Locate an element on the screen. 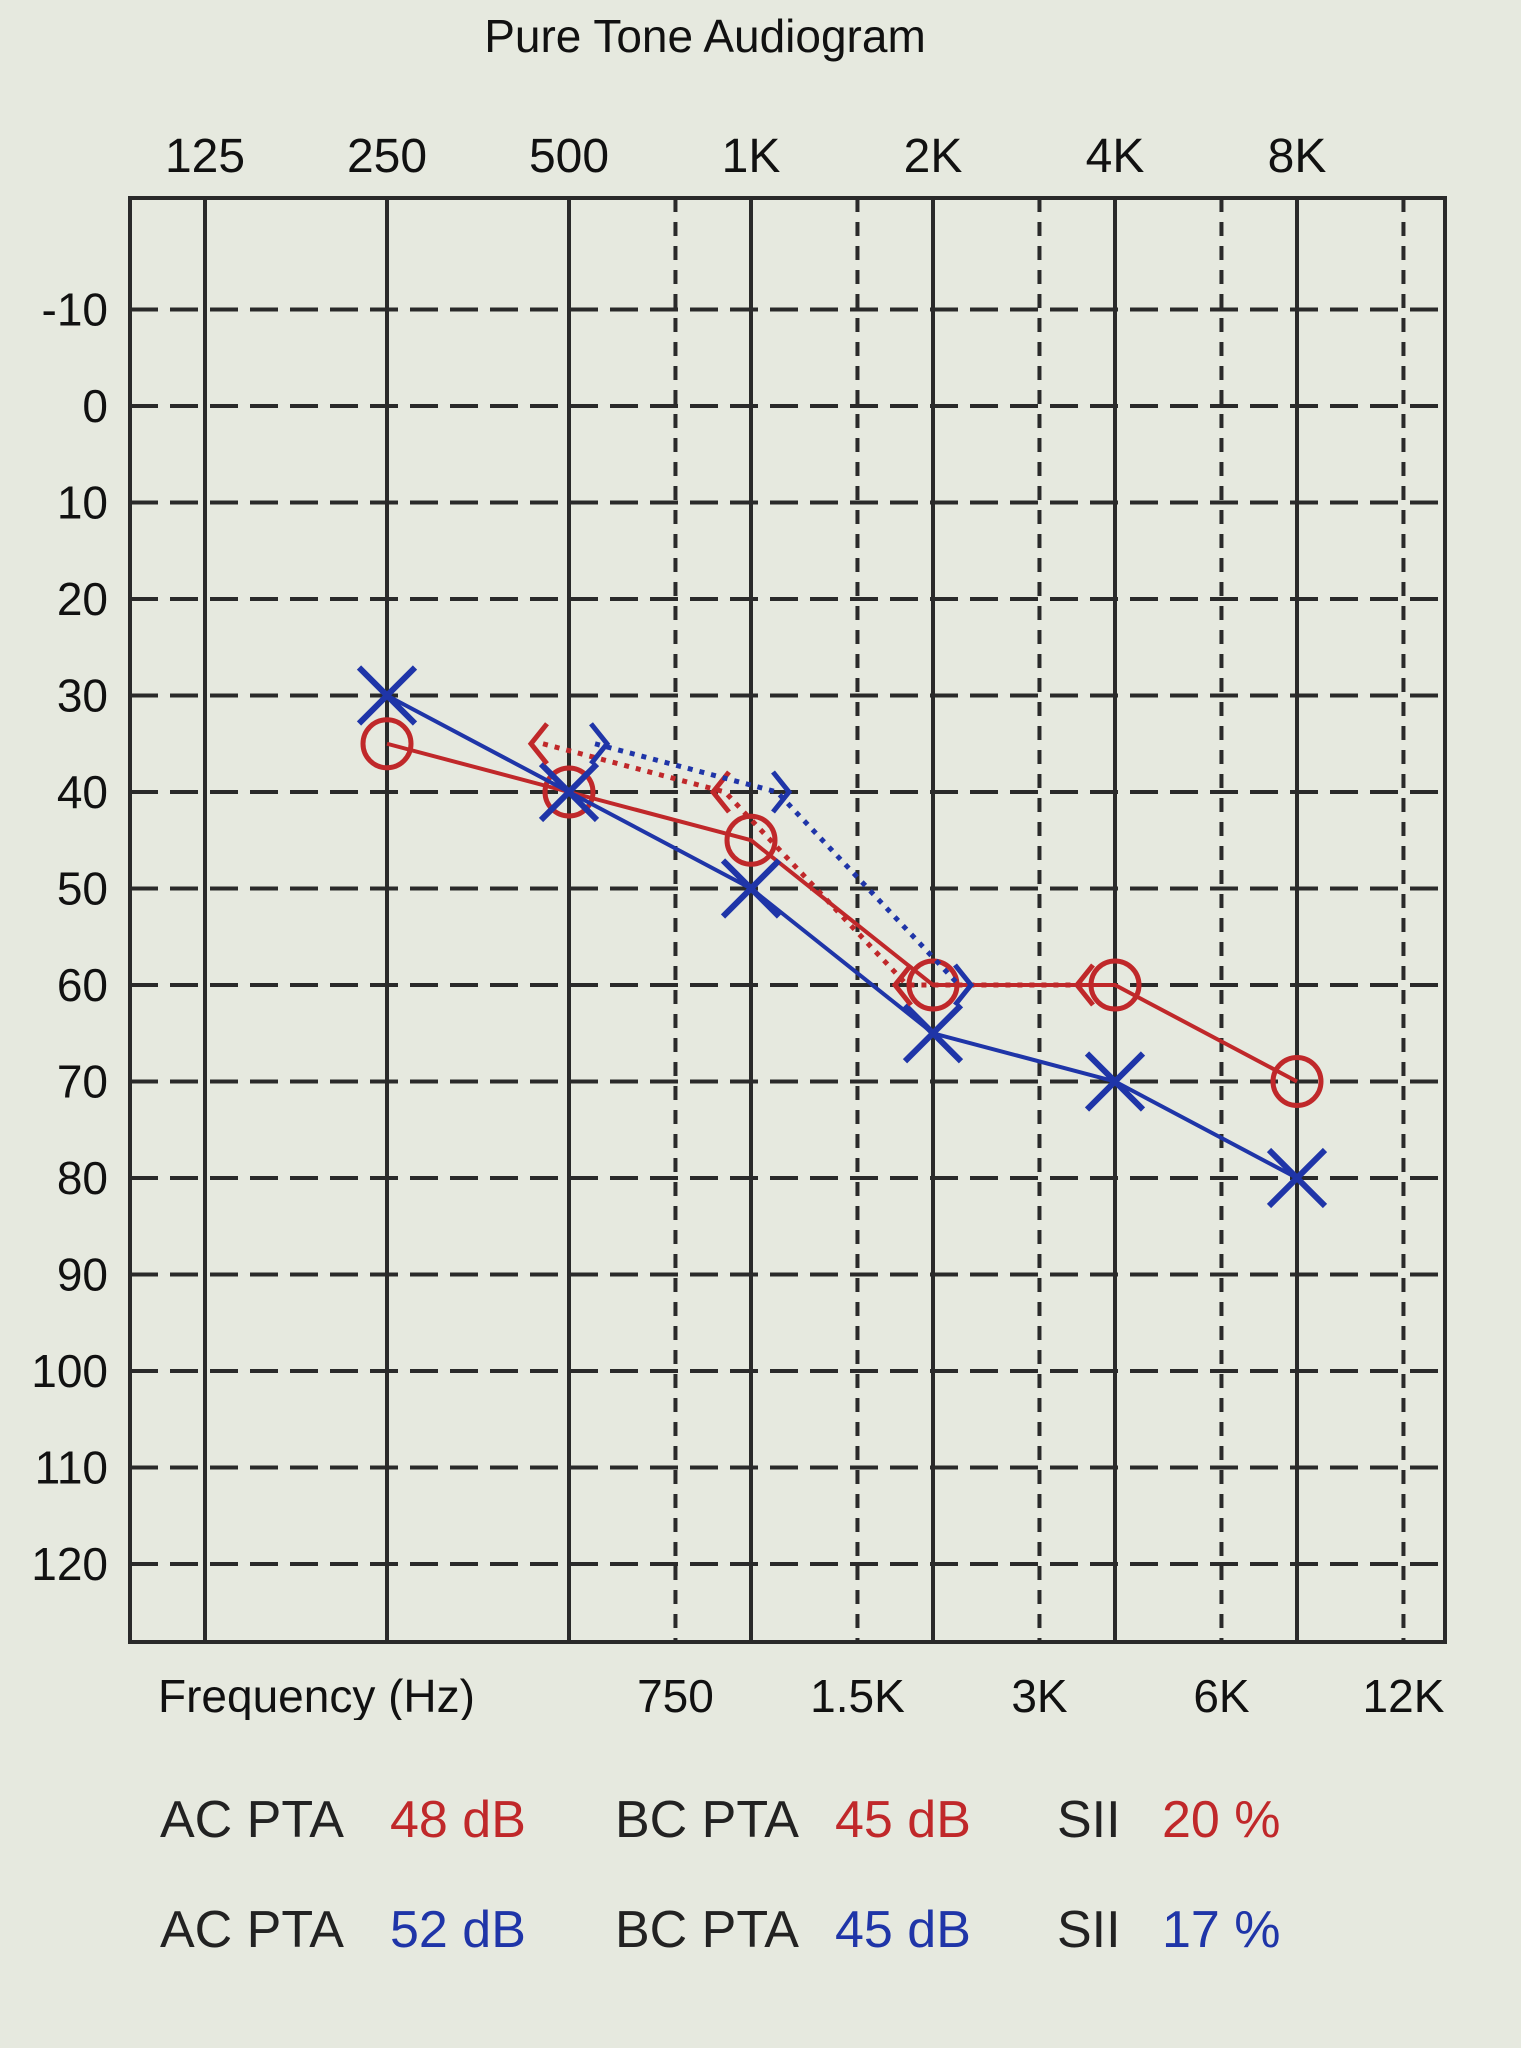  y-tick-label: 90 is located at coordinates (82, 1275).